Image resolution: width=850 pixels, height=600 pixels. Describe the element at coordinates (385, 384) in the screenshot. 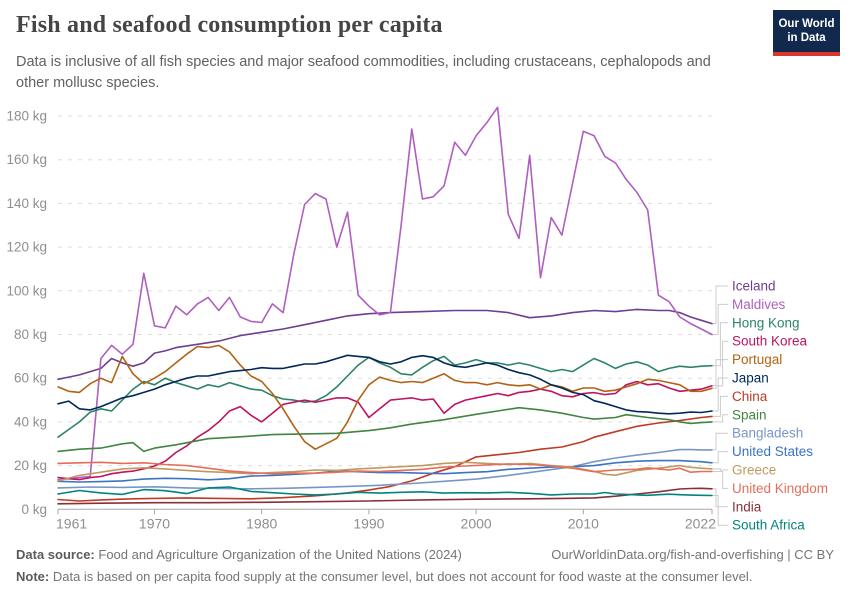

I see `series-line-japan` at that location.